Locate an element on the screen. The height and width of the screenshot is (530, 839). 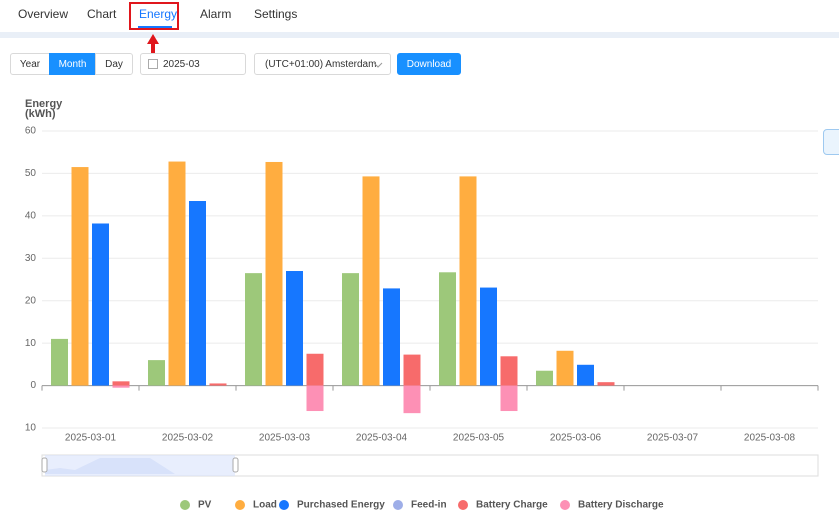
y-tick-label: 60 is located at coordinates (31, 131).